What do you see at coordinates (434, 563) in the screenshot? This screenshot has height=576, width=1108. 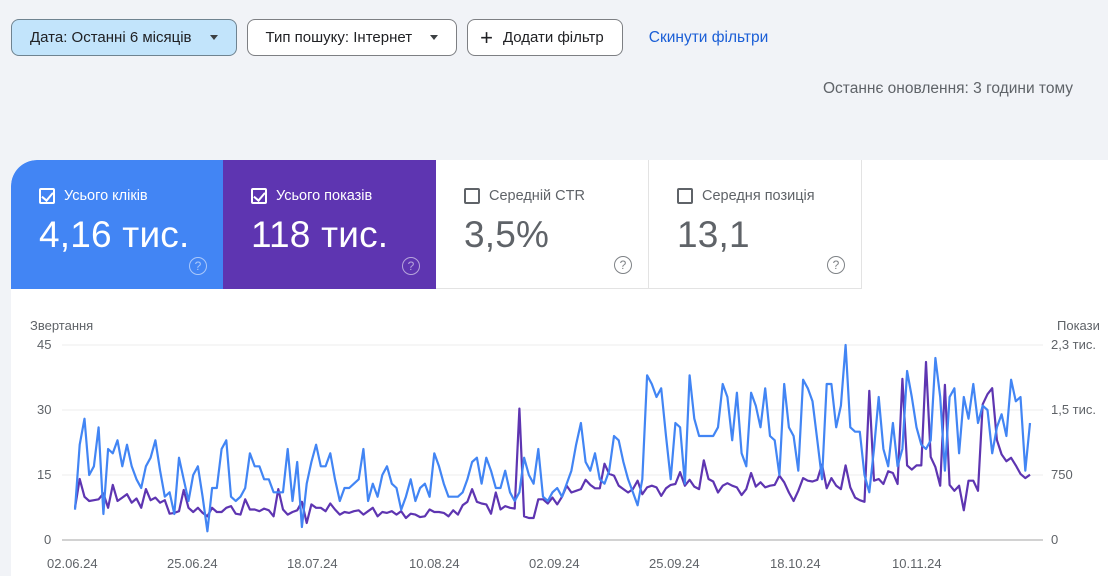 I see `x-tick: 10.08.24` at bounding box center [434, 563].